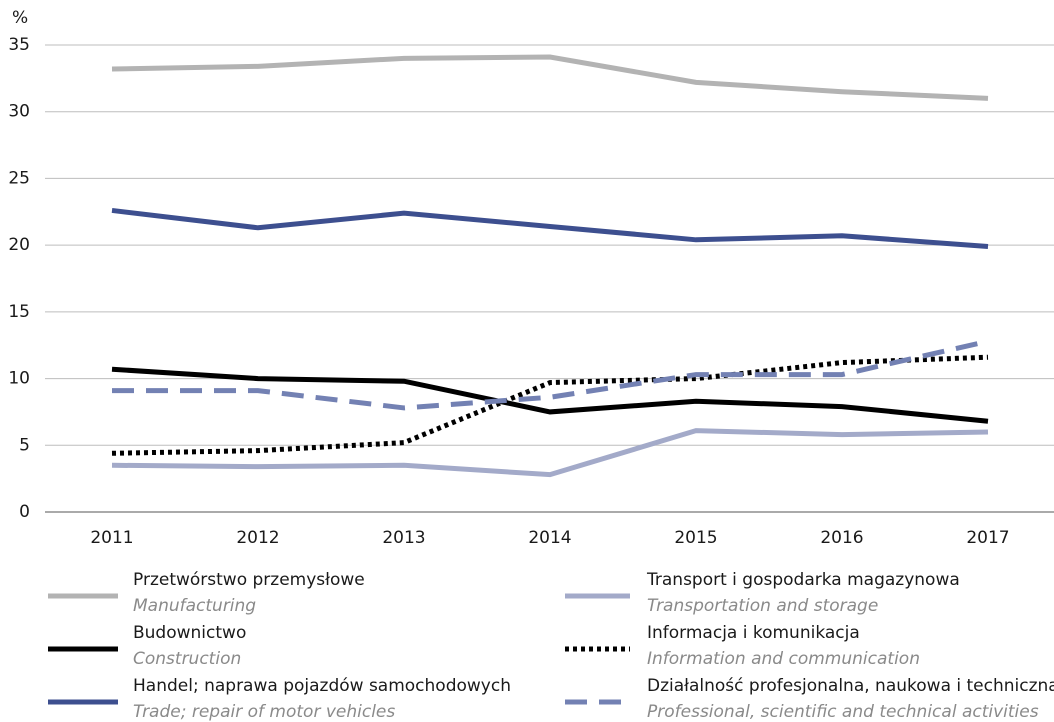  I want to click on y-axis-label: %, so click(20, 18).